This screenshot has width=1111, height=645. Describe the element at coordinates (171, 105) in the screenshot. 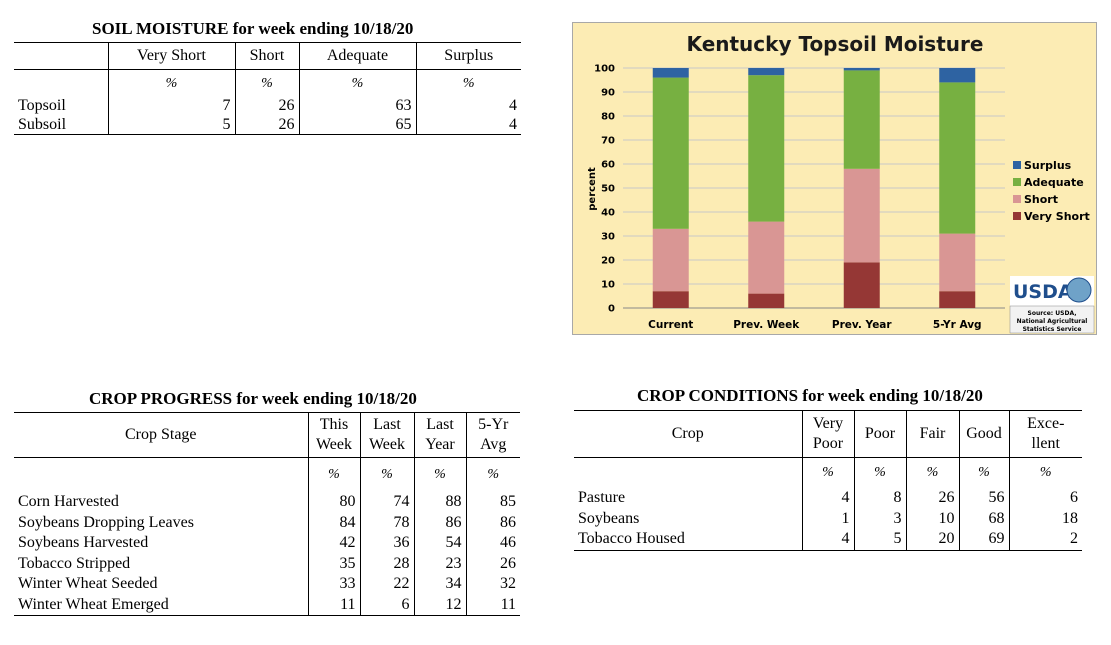

I see `cell-value: 7` at that location.